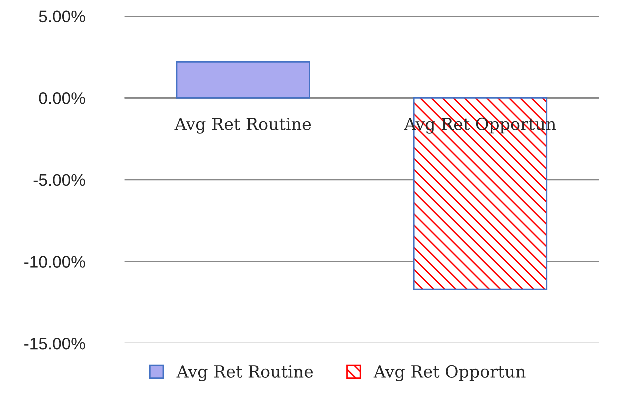  I want to click on legend-label: Avg Ret Opportun, so click(450, 373).